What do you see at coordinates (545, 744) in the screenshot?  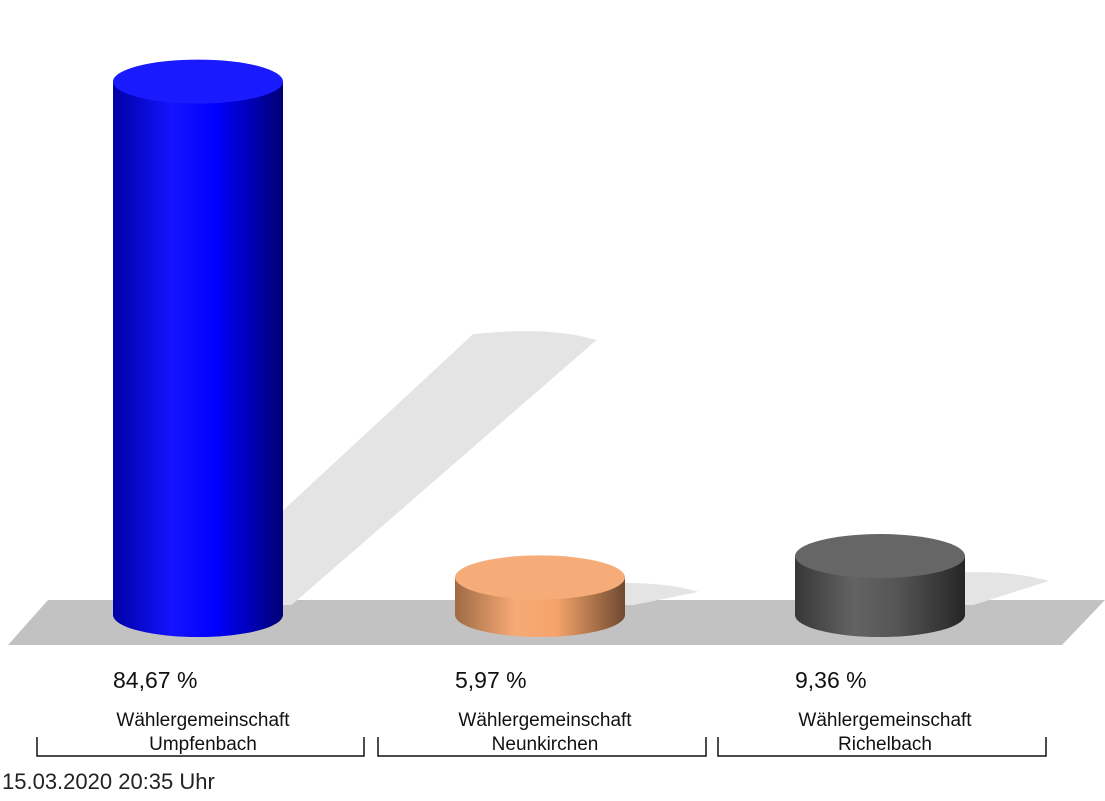 I see `category-label: Neunkirchen` at bounding box center [545, 744].